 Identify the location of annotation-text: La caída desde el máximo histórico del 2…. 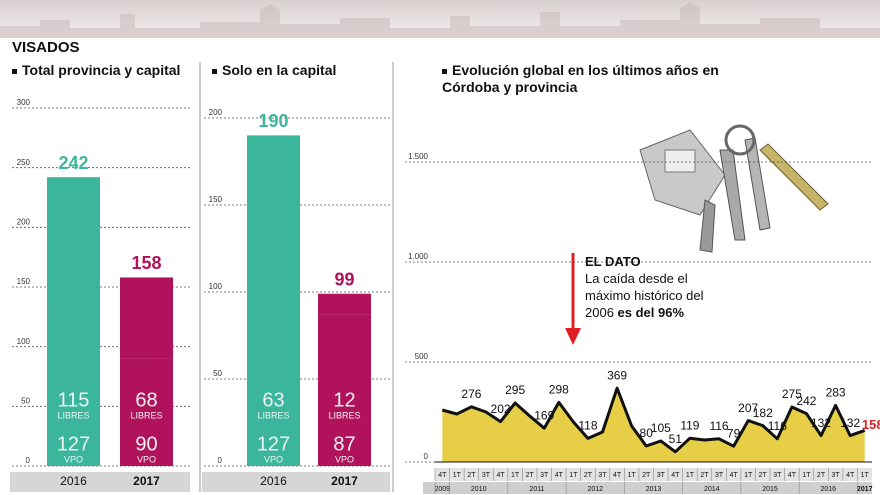
(644, 295).